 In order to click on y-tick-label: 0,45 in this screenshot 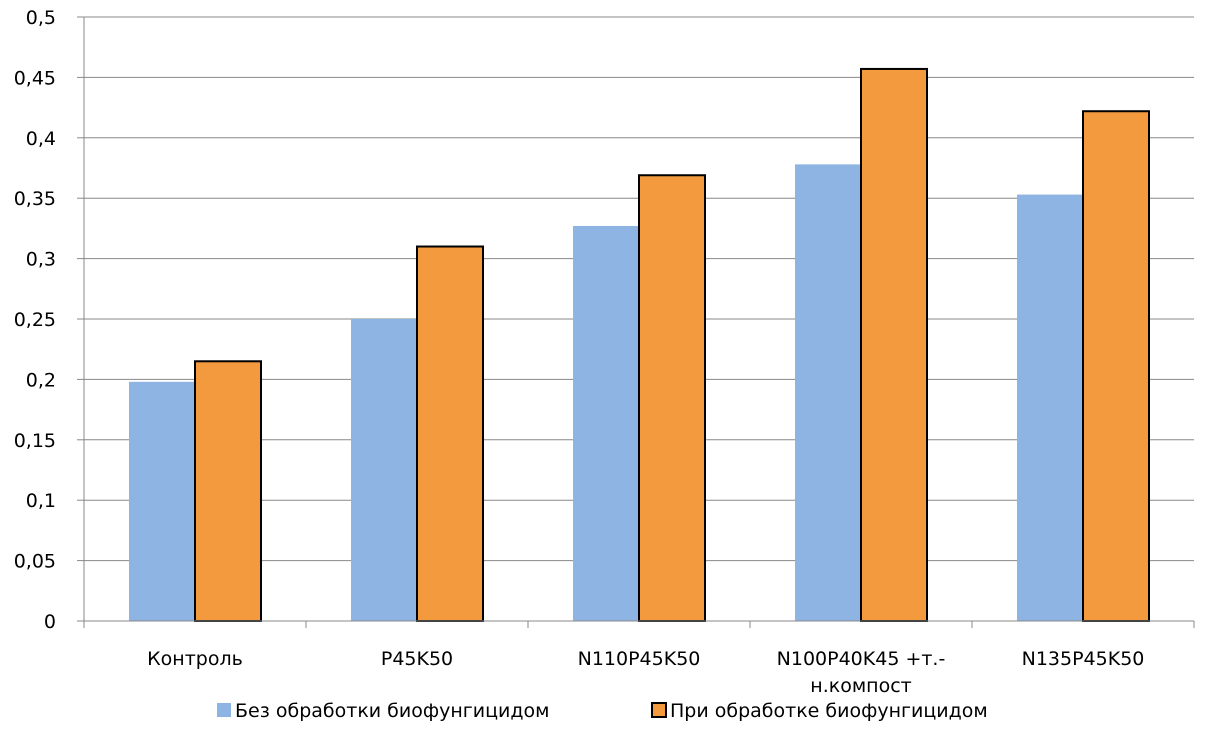, I will do `click(35, 78)`.